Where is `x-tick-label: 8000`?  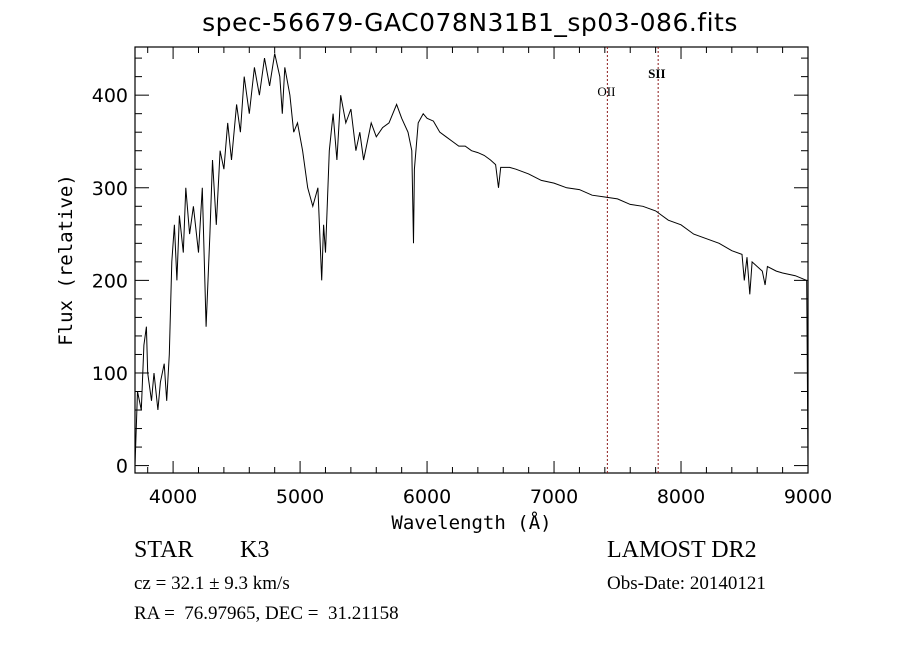
x-tick-label: 8000 is located at coordinates (681, 497).